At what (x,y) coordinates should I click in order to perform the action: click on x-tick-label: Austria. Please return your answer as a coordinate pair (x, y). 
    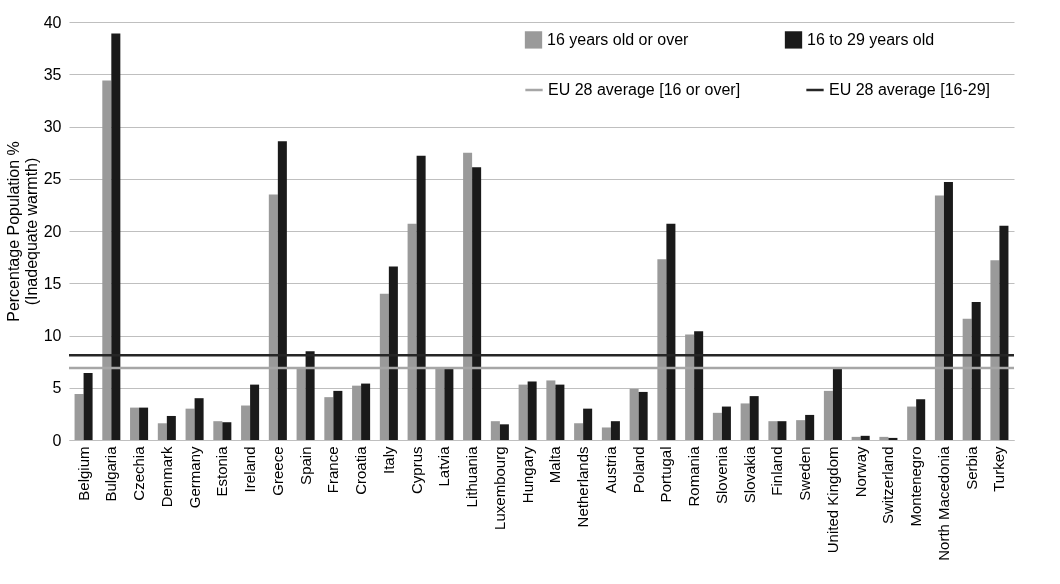
    Looking at the image, I should click on (610, 469).